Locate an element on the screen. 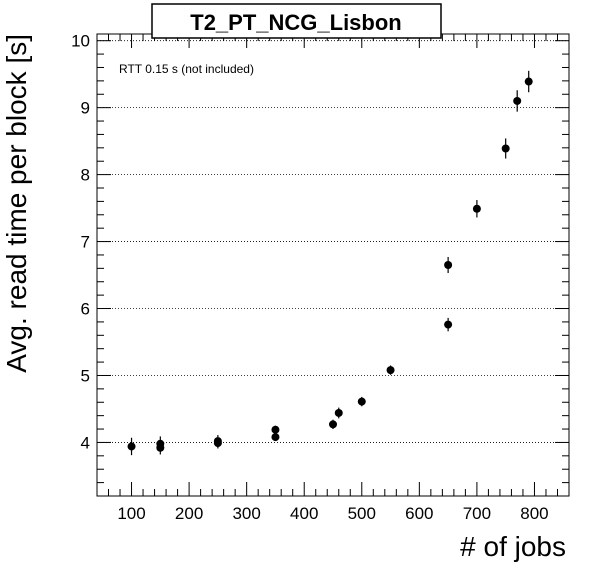 The width and height of the screenshot is (596, 572). y-tick-label: 7 is located at coordinates (85, 242).